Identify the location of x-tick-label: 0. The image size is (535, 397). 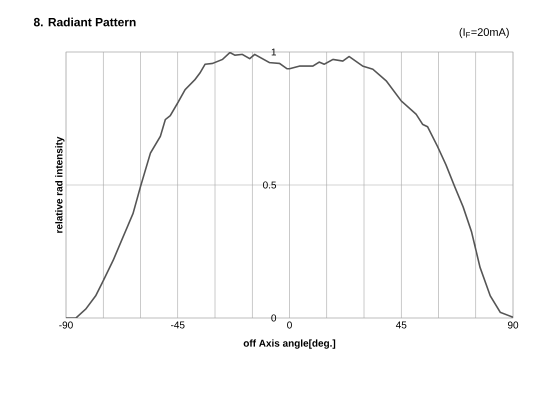
(289, 325).